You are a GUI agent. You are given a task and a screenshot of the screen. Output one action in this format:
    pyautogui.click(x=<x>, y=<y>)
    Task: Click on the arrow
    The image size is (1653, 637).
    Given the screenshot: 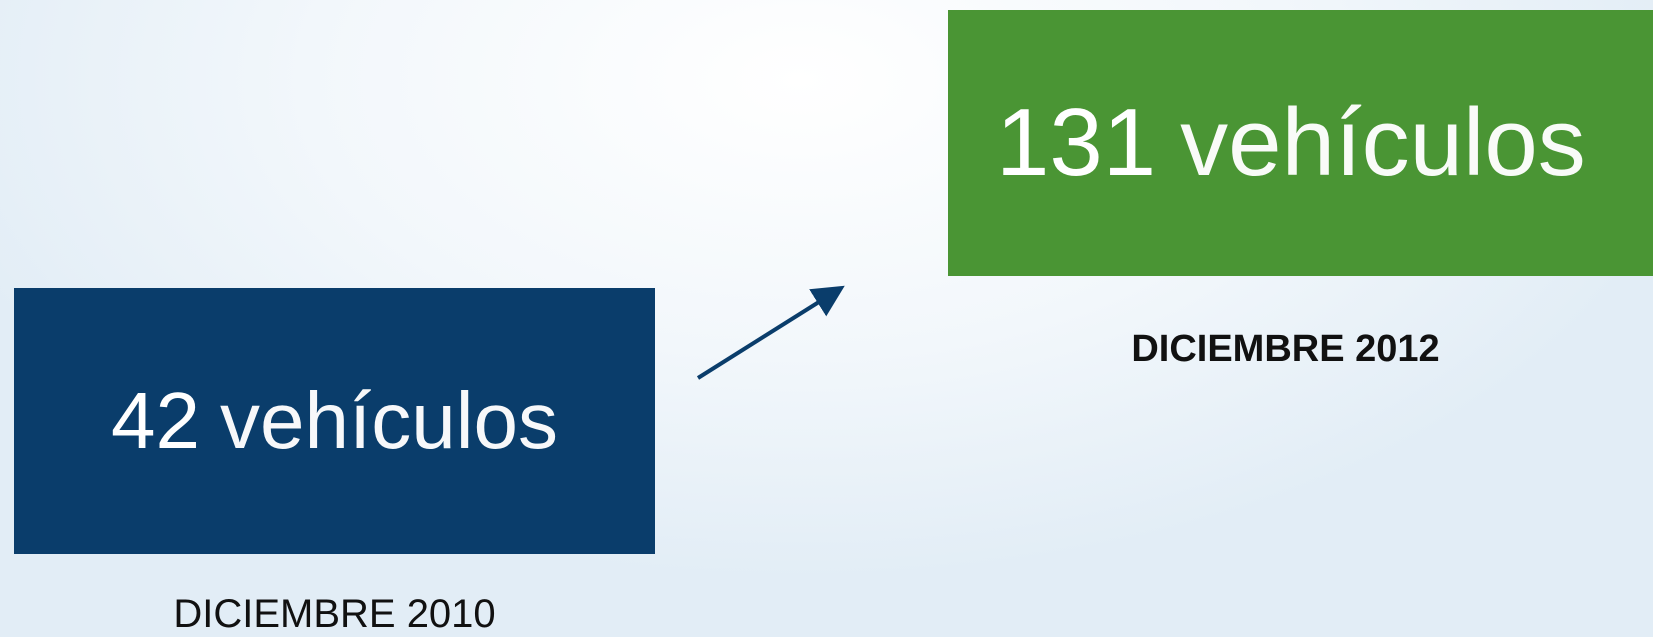 What is the action you would take?
    pyautogui.click(x=770, y=332)
    